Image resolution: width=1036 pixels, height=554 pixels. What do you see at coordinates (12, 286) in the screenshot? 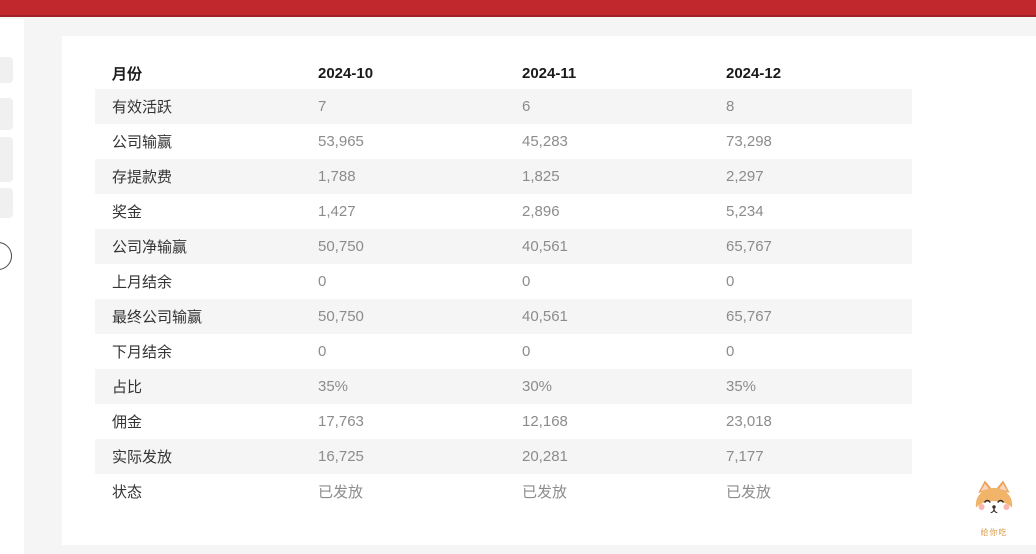
I see `sidebar-collapsed` at bounding box center [12, 286].